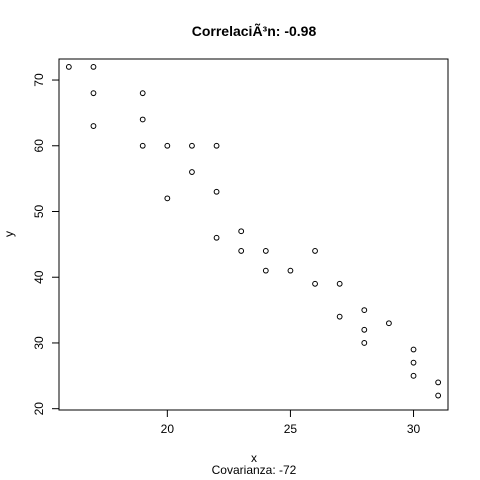 Image resolution: width=480 pixels, height=480 pixels. I want to click on chart-title: CorrelaciÃ³n: -0.98, so click(254, 30).